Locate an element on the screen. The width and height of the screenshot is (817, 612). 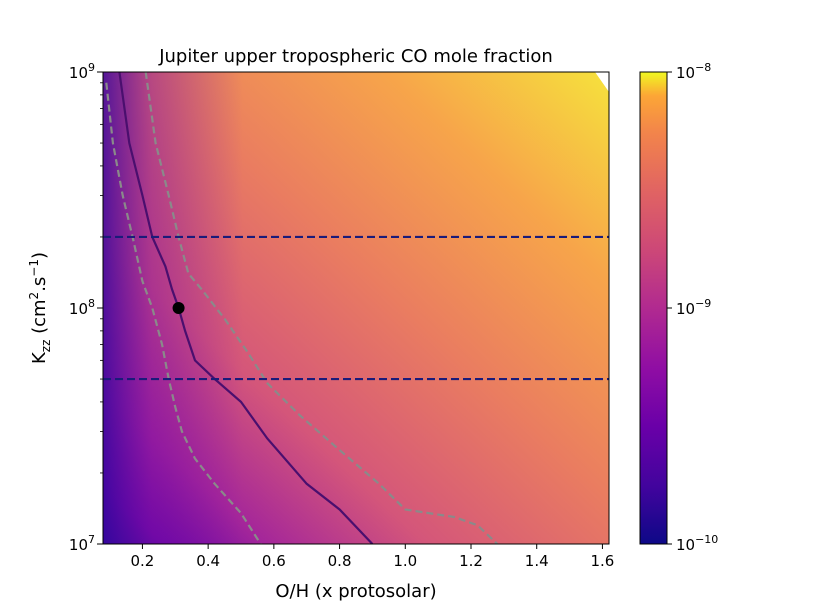
x-axis: 0.2 0.4 0.6 0.8 1.0 1.2 1.4 1.6 is located at coordinates (372, 557).